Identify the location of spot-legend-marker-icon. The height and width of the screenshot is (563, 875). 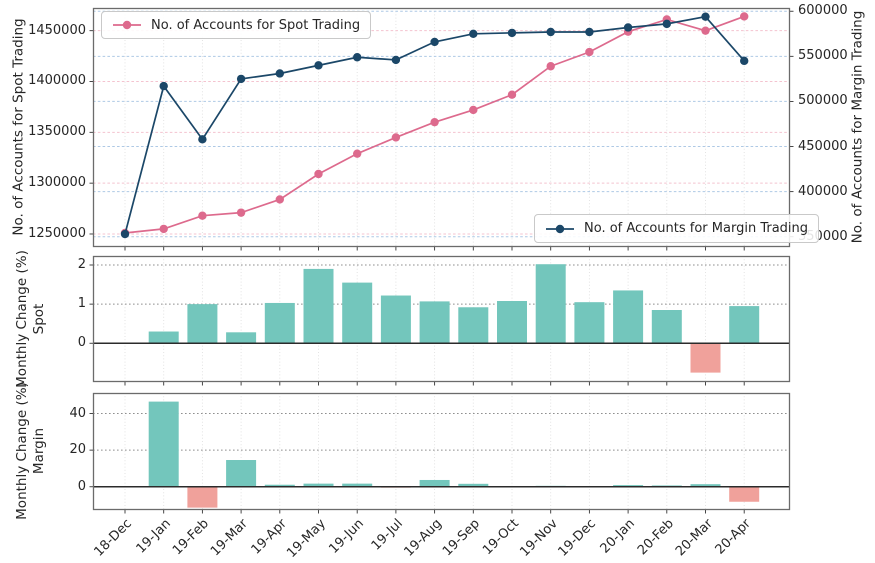
(127, 25).